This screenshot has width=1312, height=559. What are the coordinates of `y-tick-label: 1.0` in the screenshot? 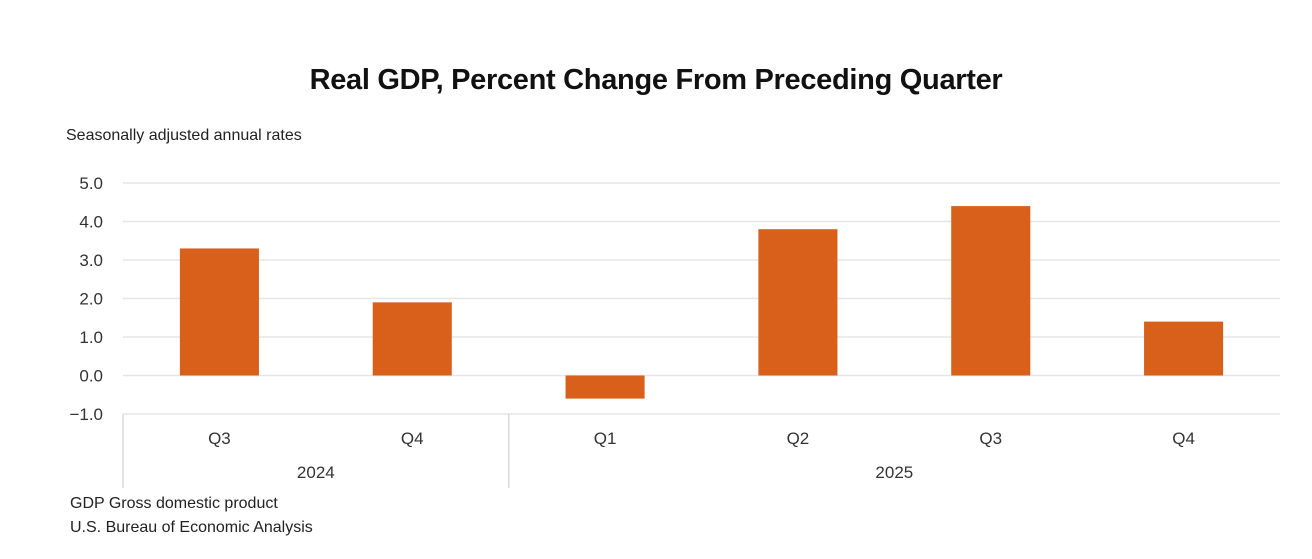 It's located at (91, 337).